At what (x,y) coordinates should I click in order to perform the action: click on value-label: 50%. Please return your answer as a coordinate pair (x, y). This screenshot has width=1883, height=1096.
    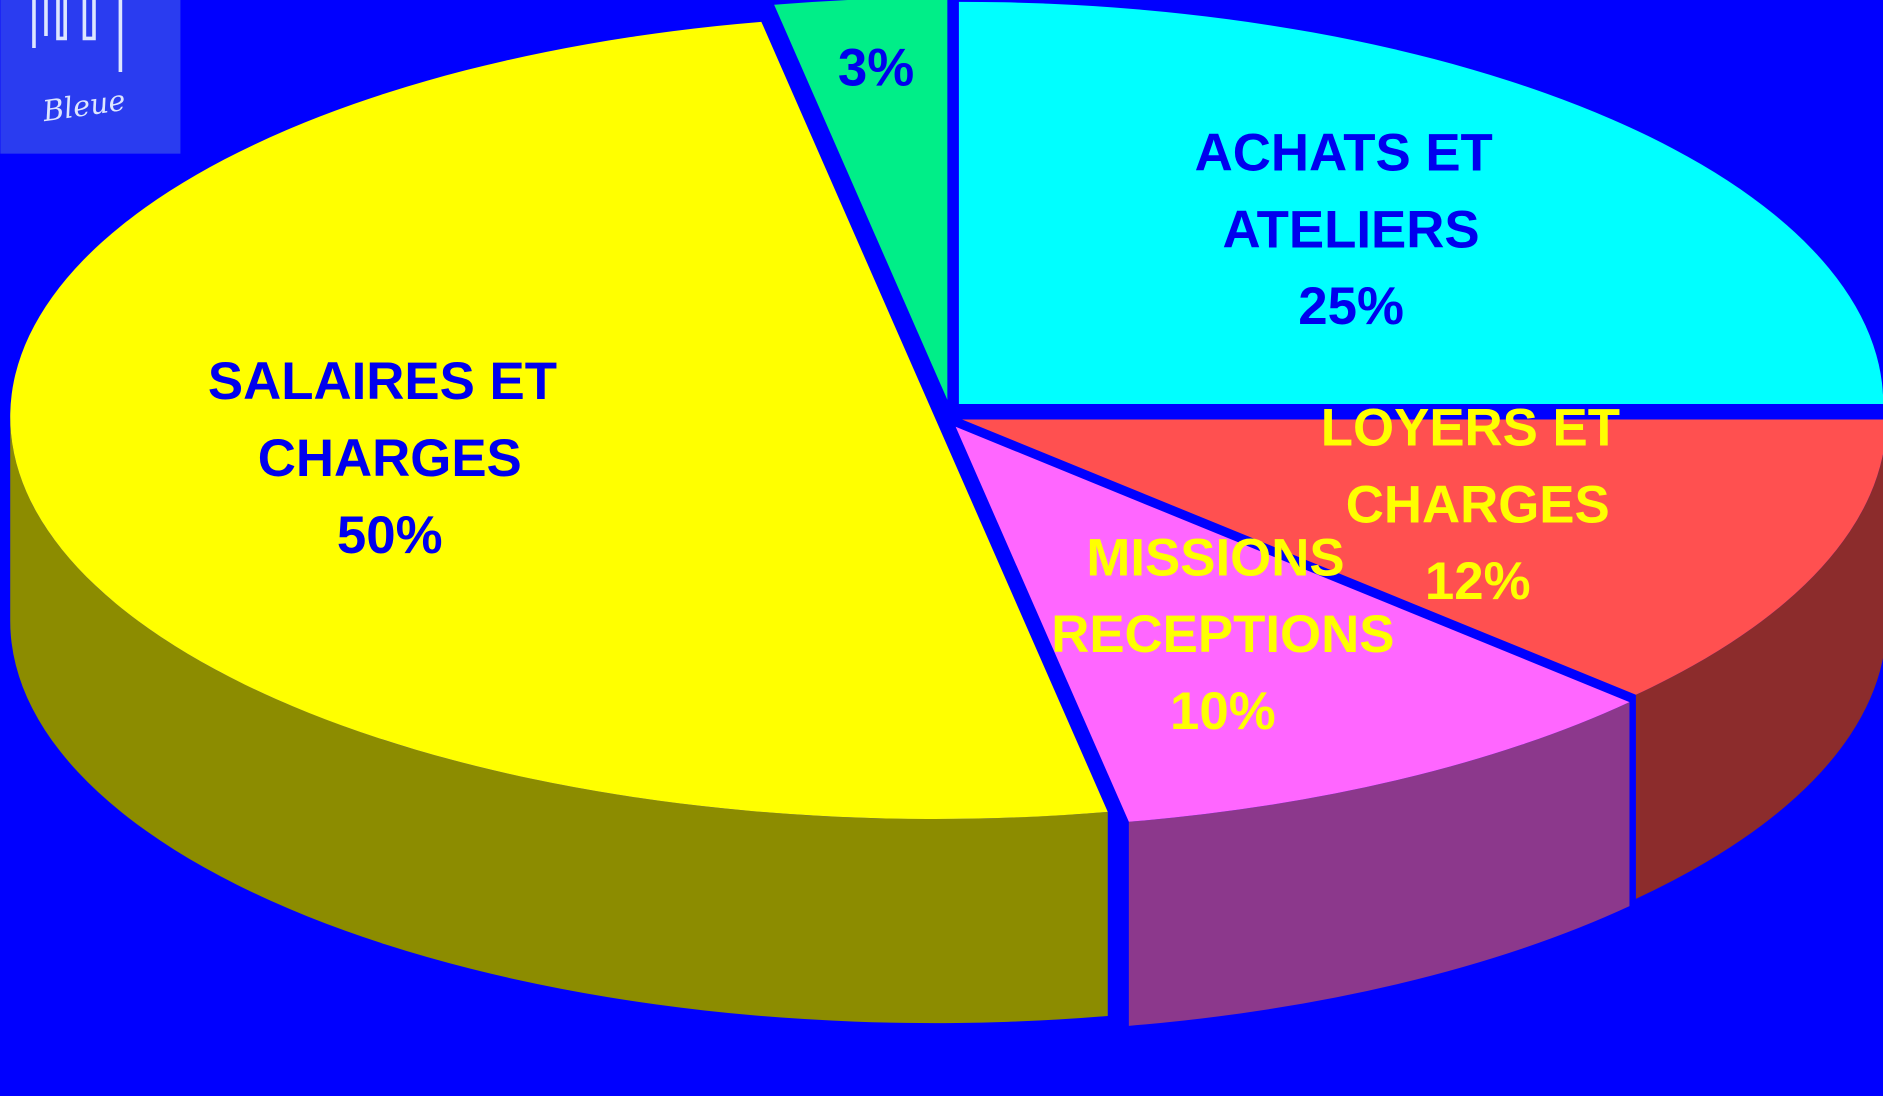
    Looking at the image, I should click on (390, 535).